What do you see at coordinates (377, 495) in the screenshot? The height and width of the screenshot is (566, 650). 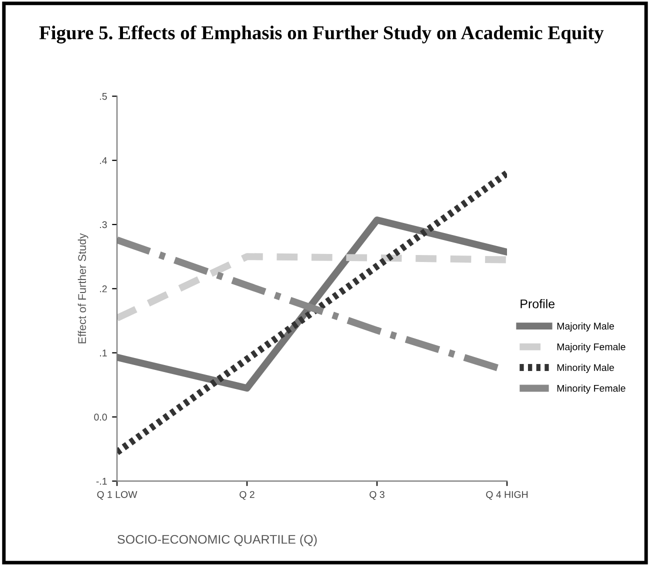 I see `x-tick-label: Q 3` at bounding box center [377, 495].